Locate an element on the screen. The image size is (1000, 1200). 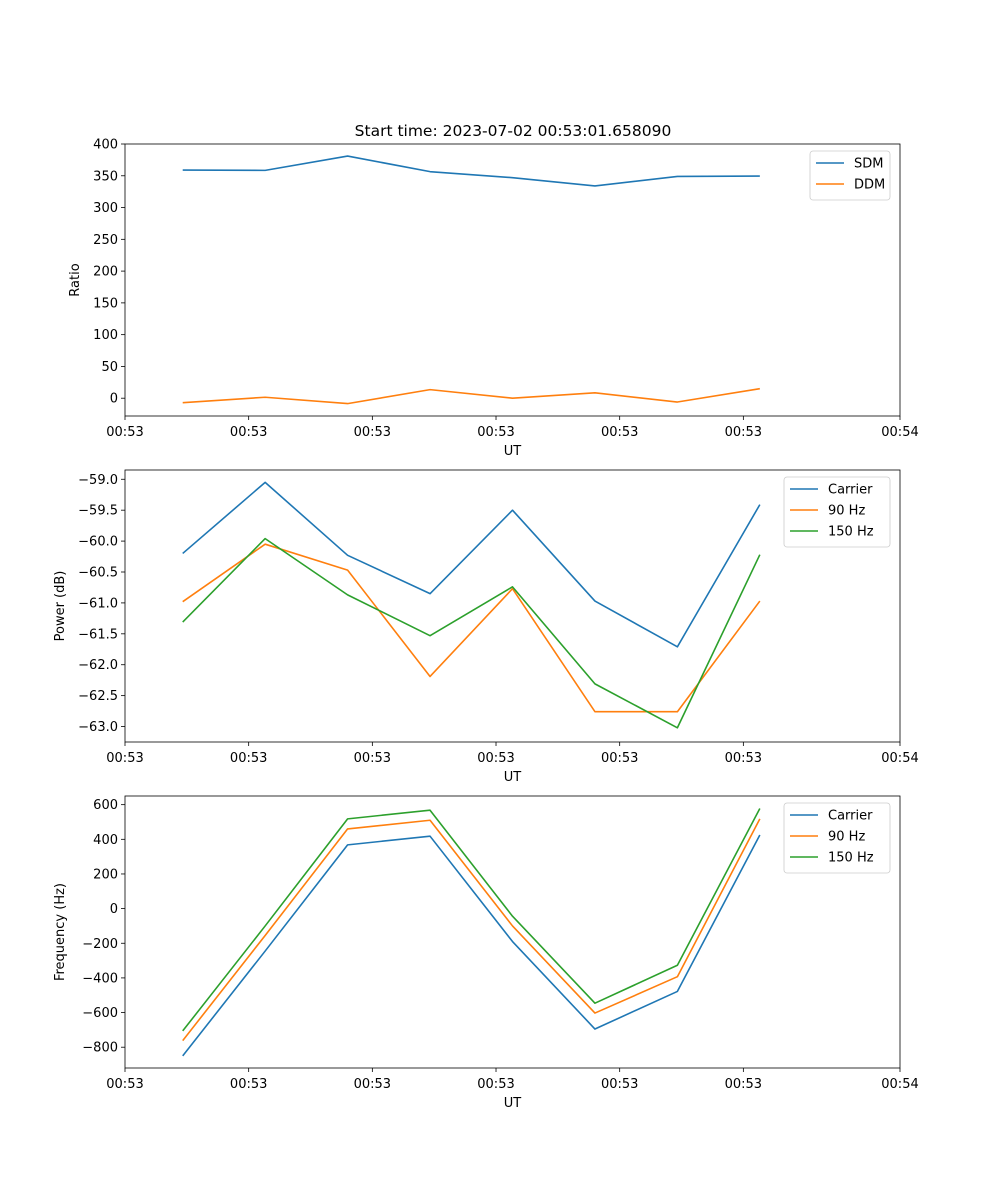
legend: SDM DDM is located at coordinates (850, 175).